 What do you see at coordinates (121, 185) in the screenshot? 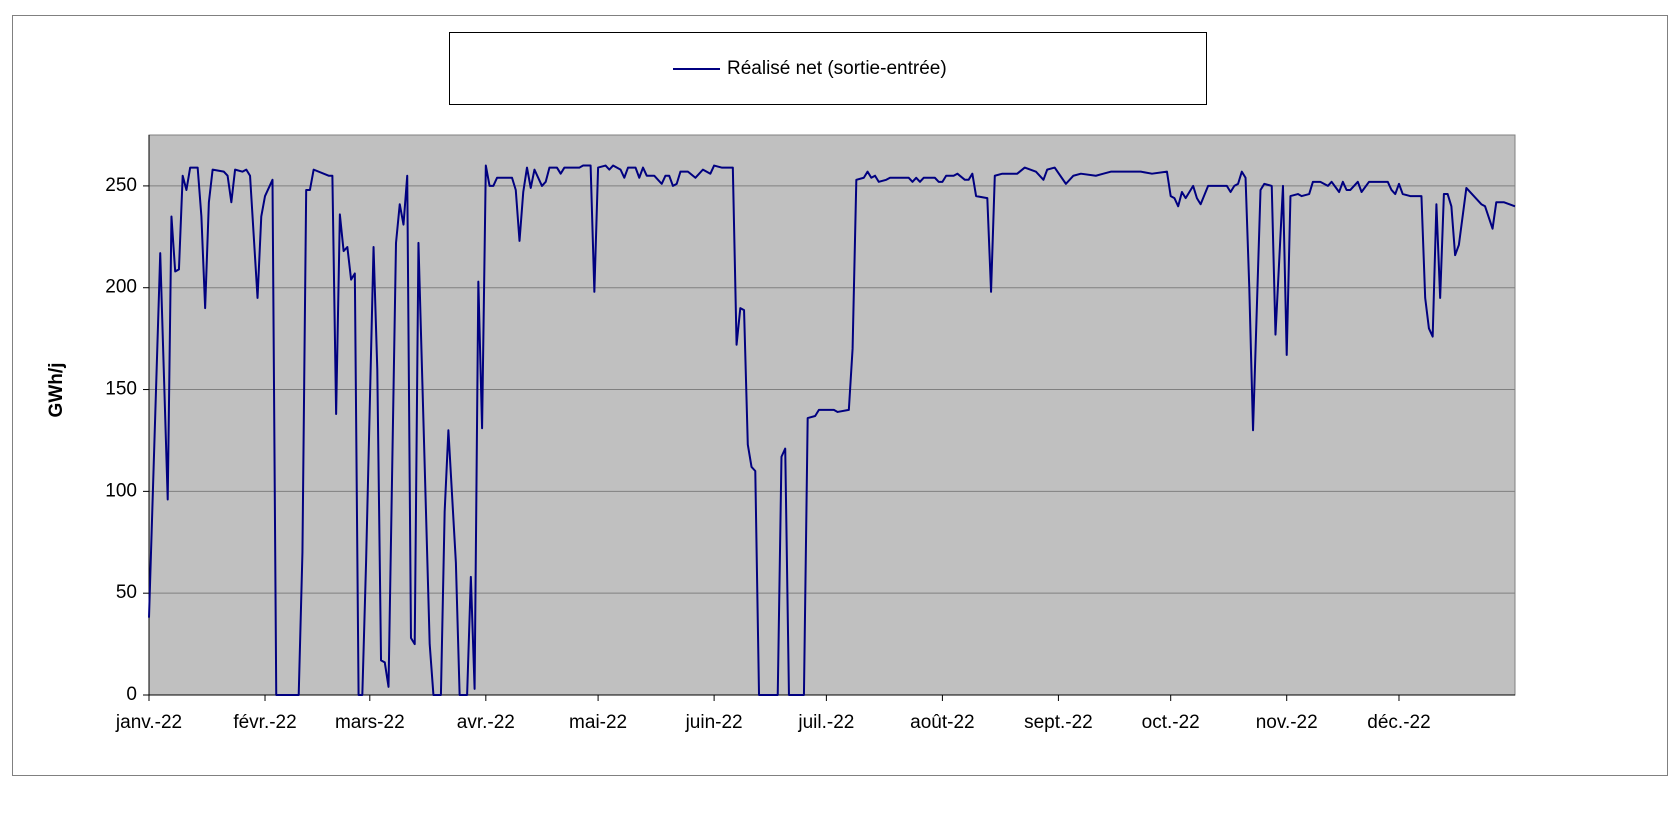
I see `y-tick-label: 250` at bounding box center [121, 185].